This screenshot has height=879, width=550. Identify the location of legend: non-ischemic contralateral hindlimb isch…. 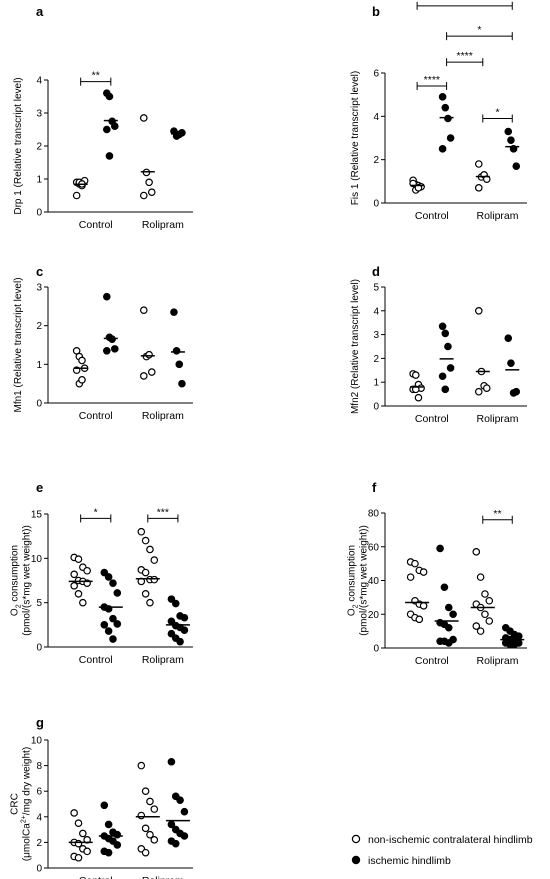
(442, 850).